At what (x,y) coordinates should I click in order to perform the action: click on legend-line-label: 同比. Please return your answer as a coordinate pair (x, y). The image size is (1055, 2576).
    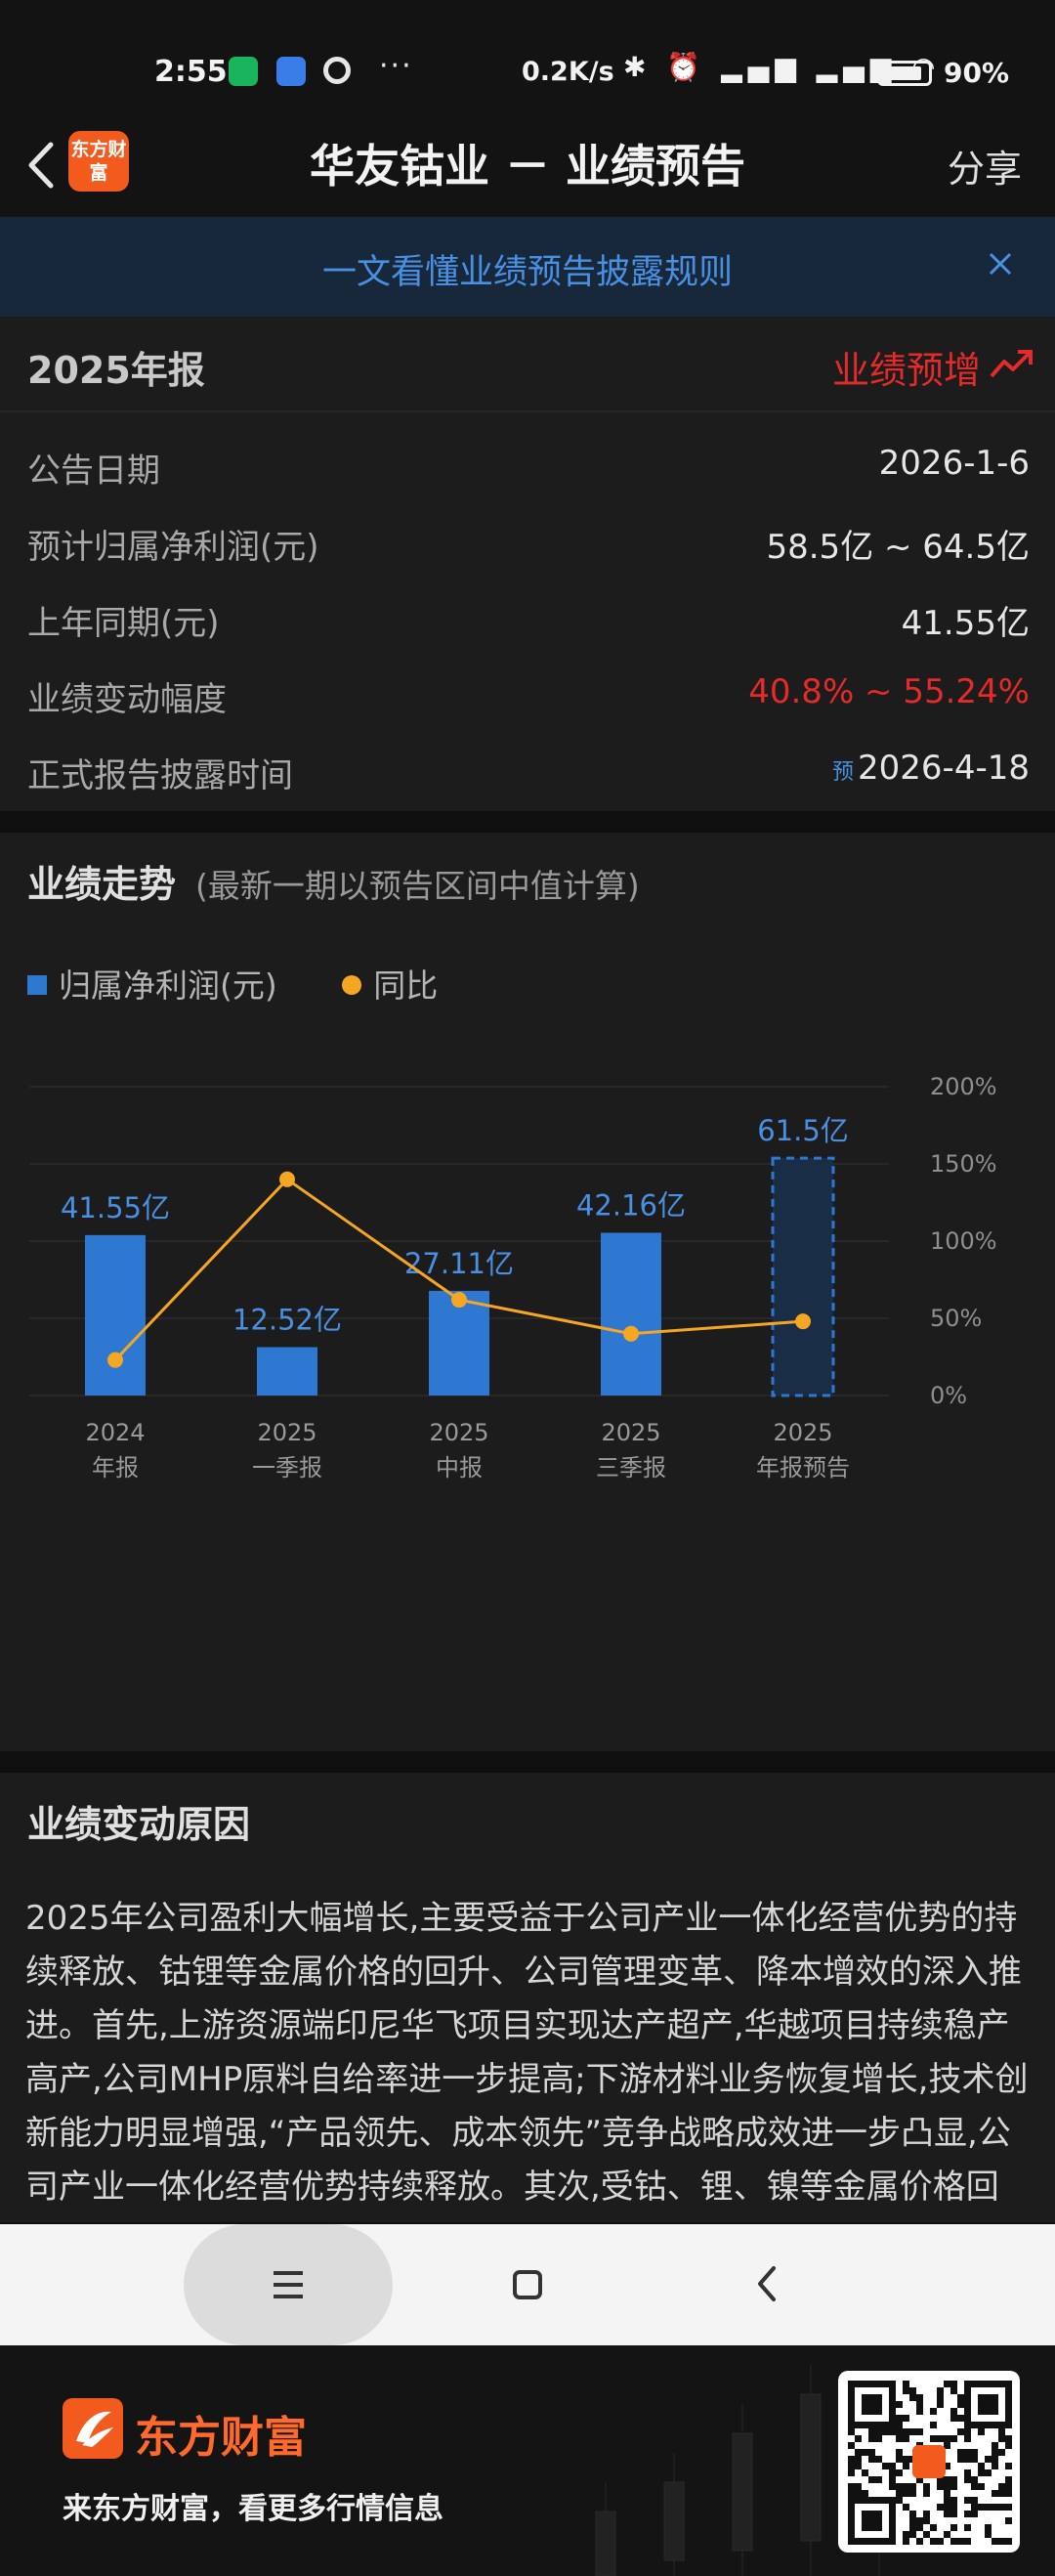
    Looking at the image, I should click on (406, 986).